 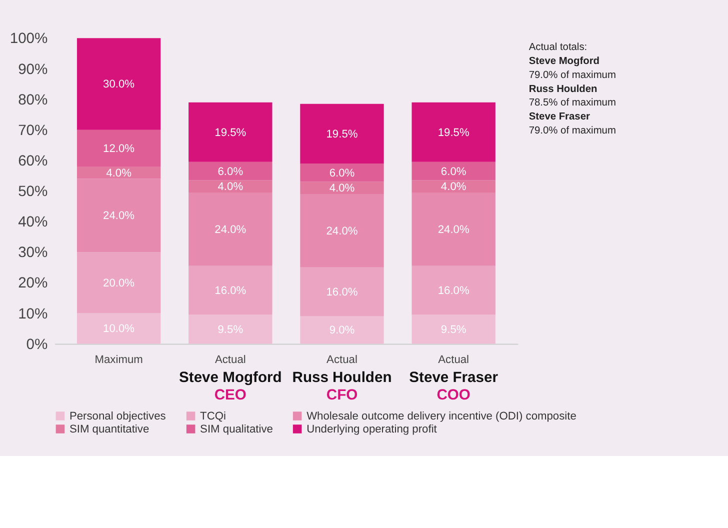 I want to click on y-tick-label: 10%, so click(x=33, y=314).